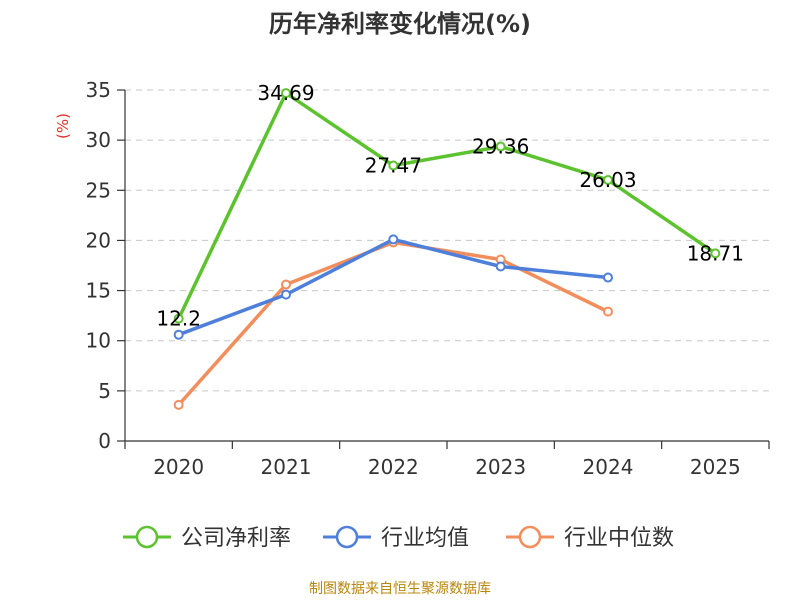 This screenshot has width=800, height=600. Describe the element at coordinates (500, 467) in the screenshot. I see `x-tick-label: 2023` at that location.